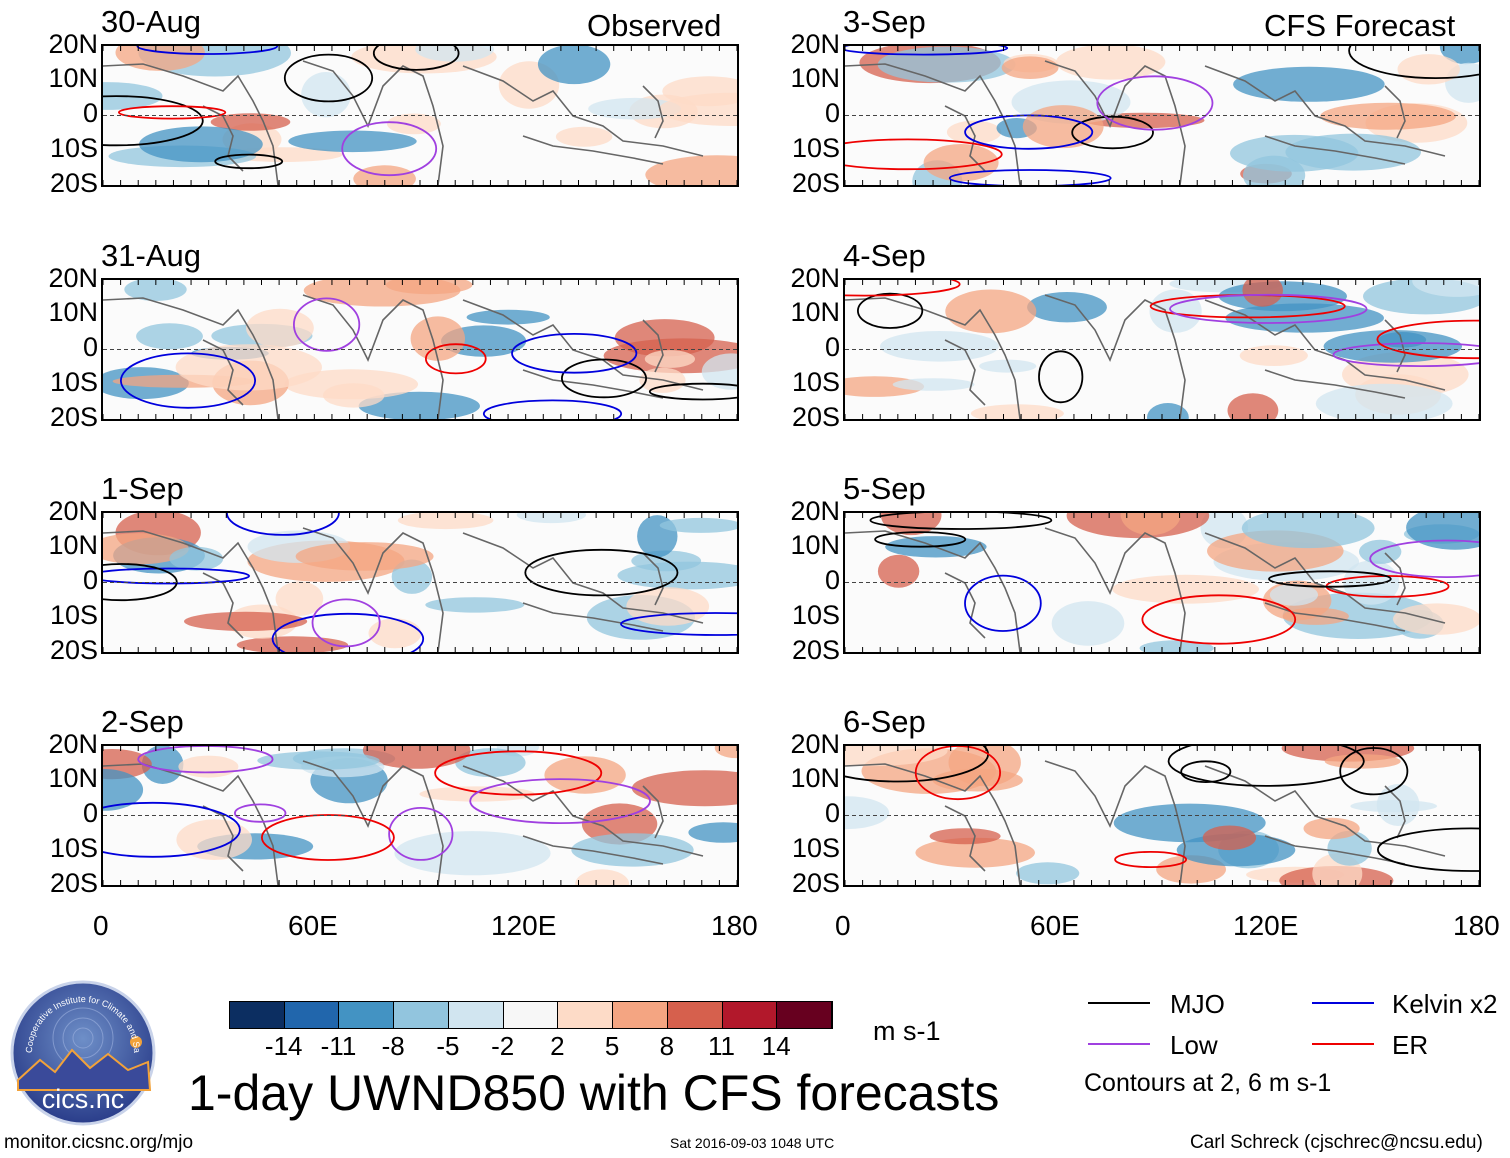 The width and height of the screenshot is (1510, 1158). Describe the element at coordinates (776, 1046) in the screenshot. I see `colorbar-tick-label: 14` at that location.